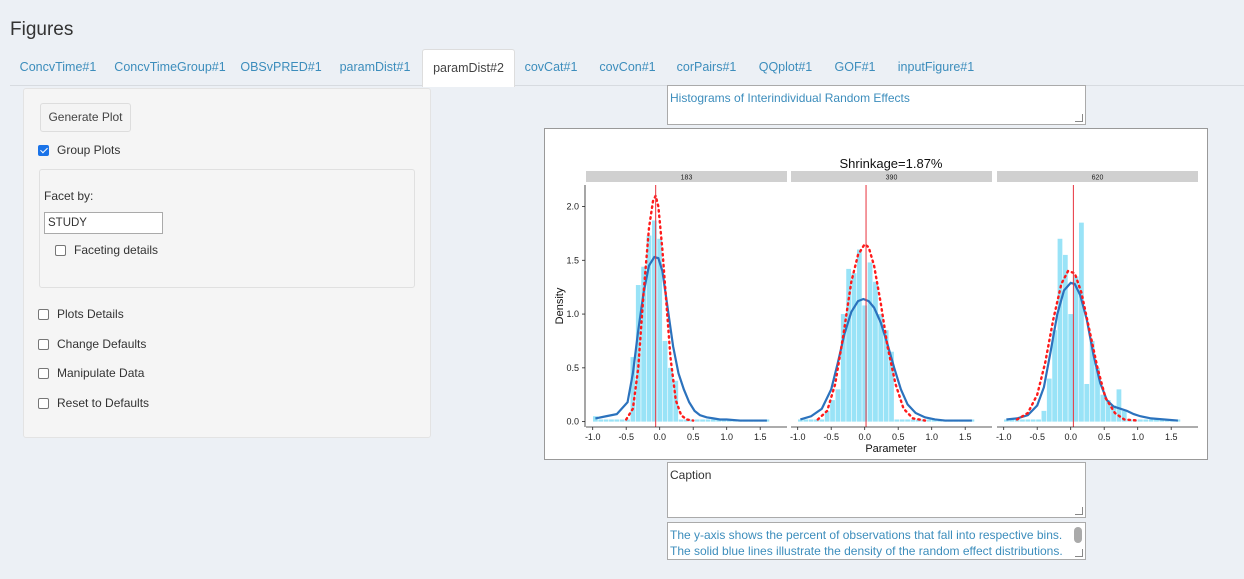 This screenshot has width=1244, height=579. Describe the element at coordinates (227, 228) in the screenshot. I see `facet-panel: Facet by: STUDY Faceting details` at that location.